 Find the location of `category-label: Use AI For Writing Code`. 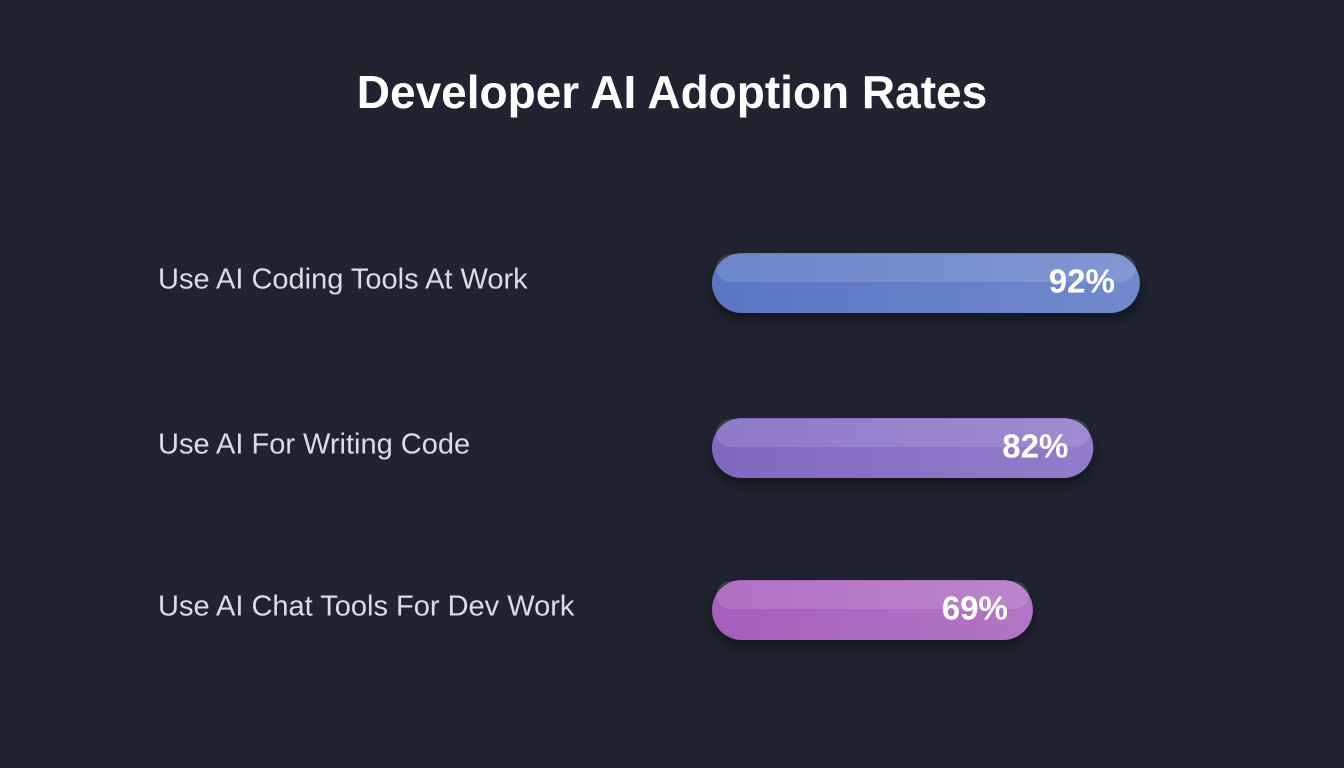

category-label: Use AI For Writing Code is located at coordinates (314, 445).